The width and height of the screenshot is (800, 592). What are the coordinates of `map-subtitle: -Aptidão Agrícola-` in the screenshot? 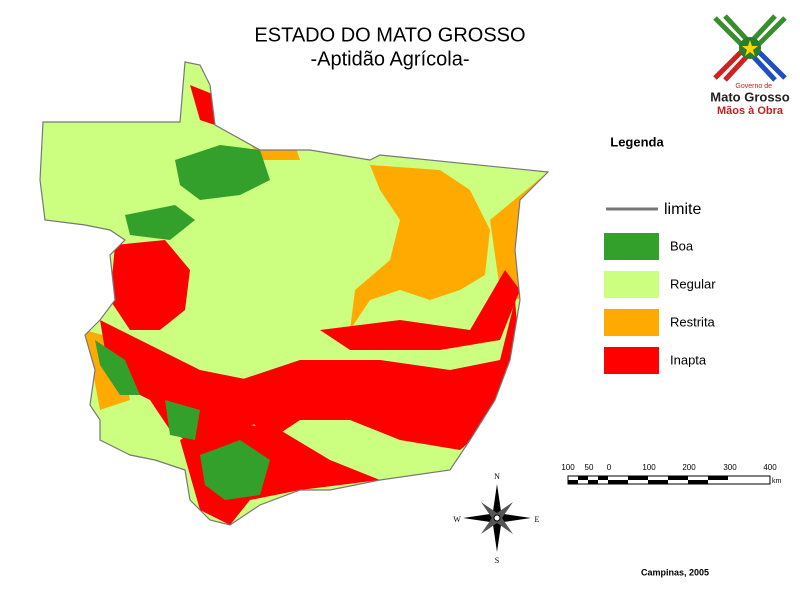 It's located at (390, 59).